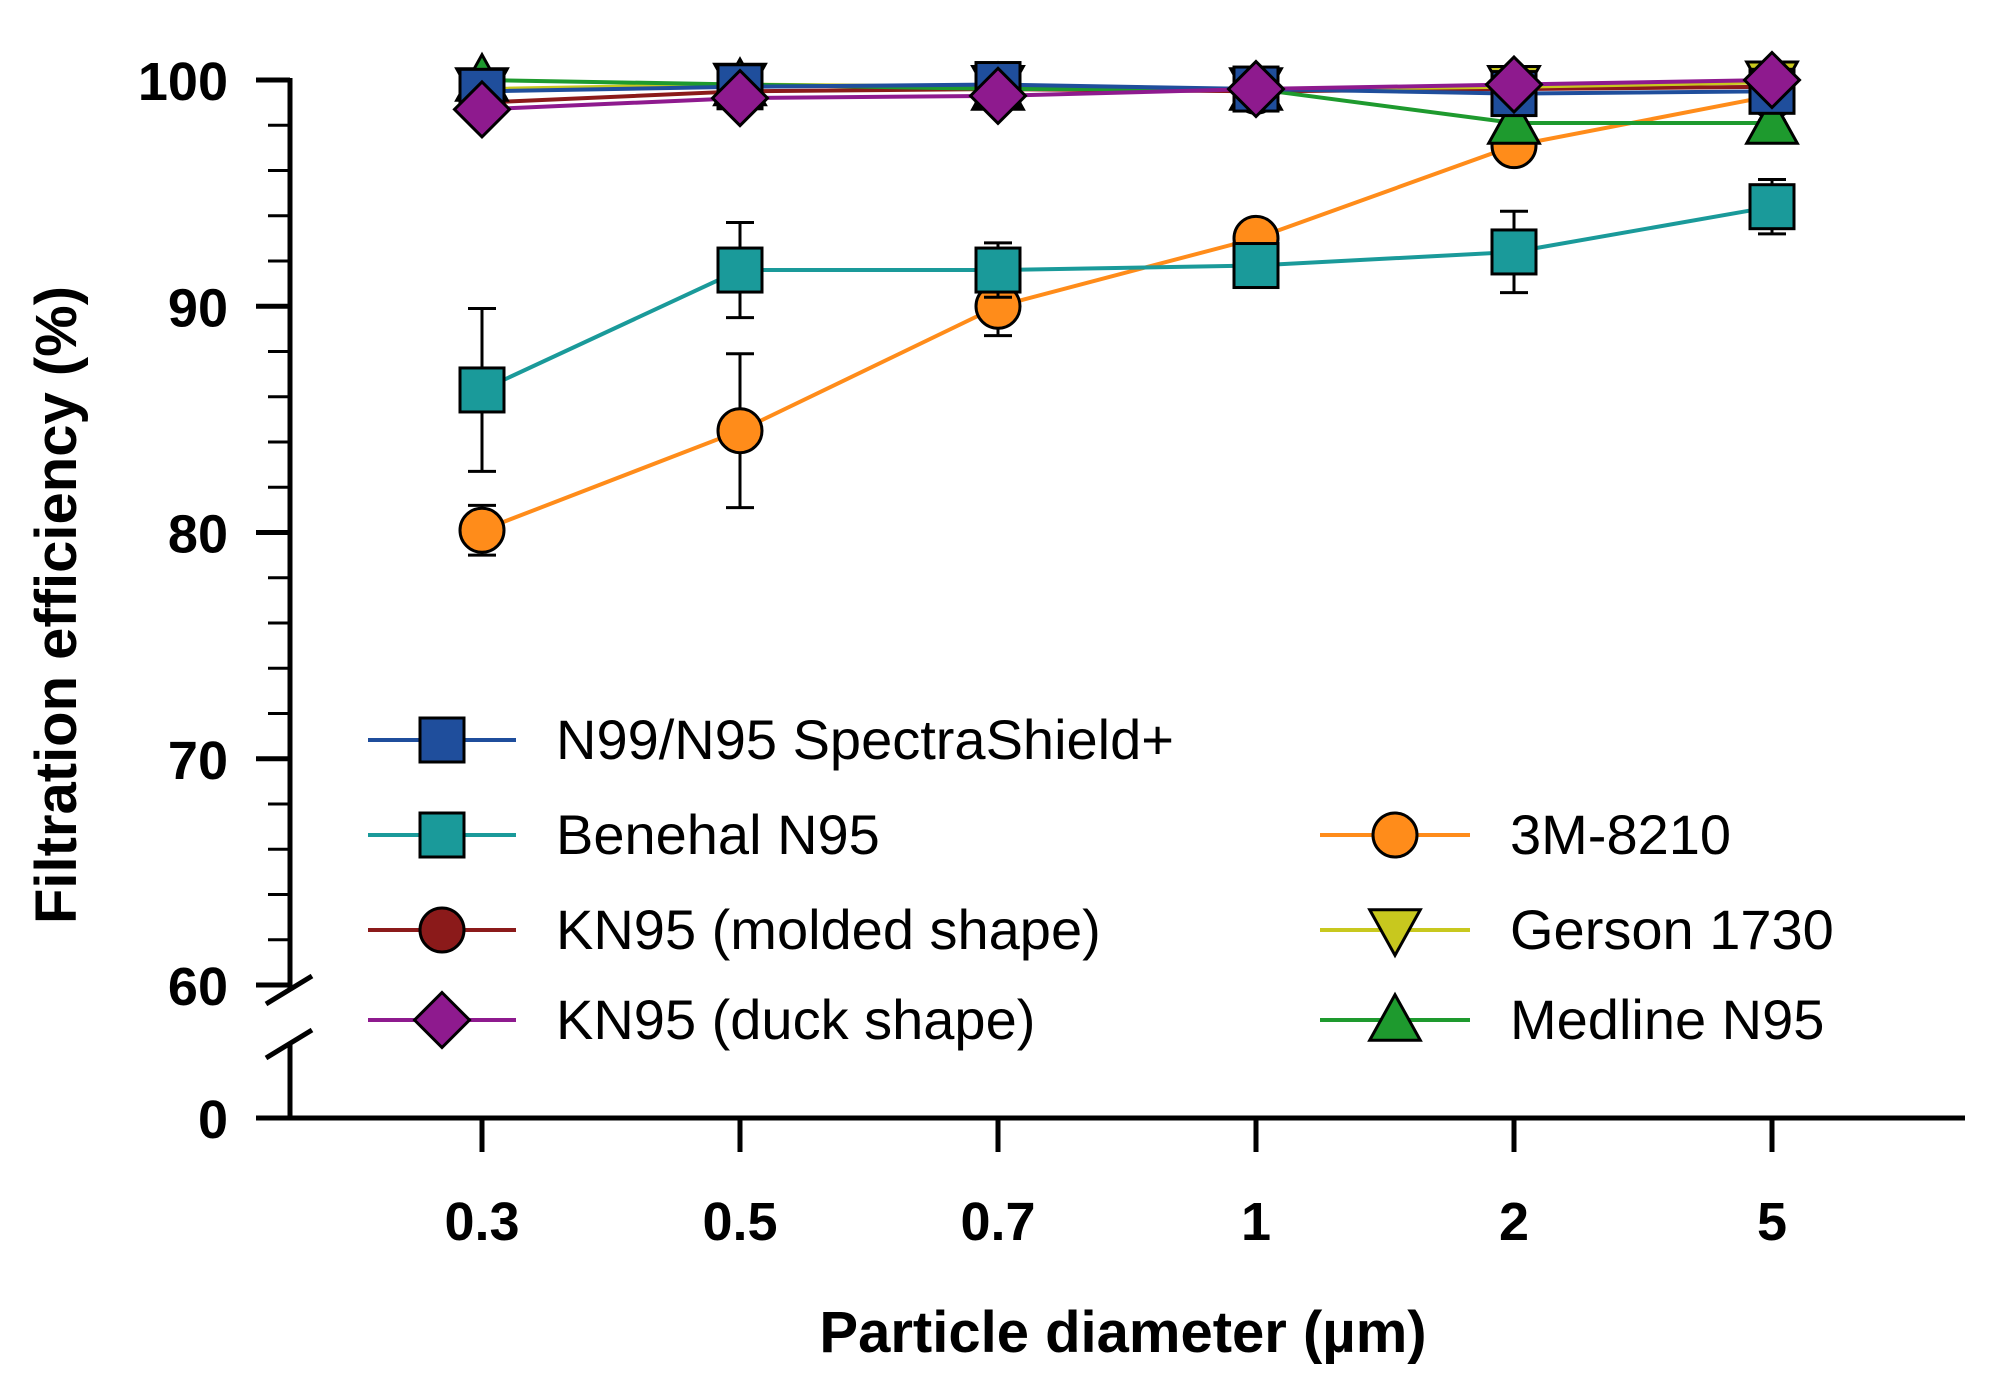 Image resolution: width=2000 pixels, height=1394 pixels. Describe the element at coordinates (289, 990) in the screenshot. I see `y-axis-break-mark` at that location.